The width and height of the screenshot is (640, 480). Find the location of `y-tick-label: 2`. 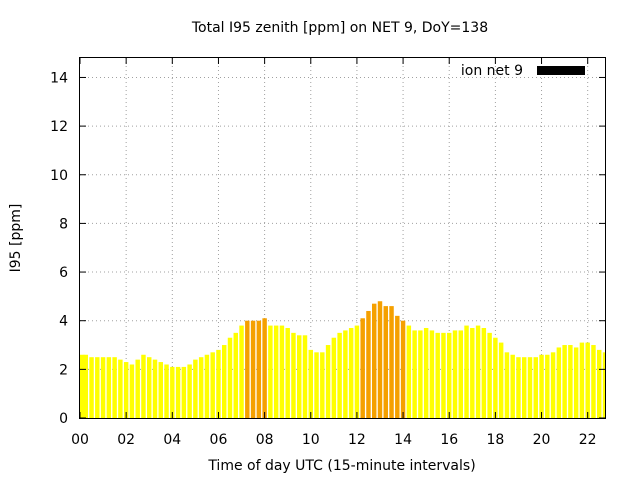

y-tick-label: 2 is located at coordinates (63, 370).